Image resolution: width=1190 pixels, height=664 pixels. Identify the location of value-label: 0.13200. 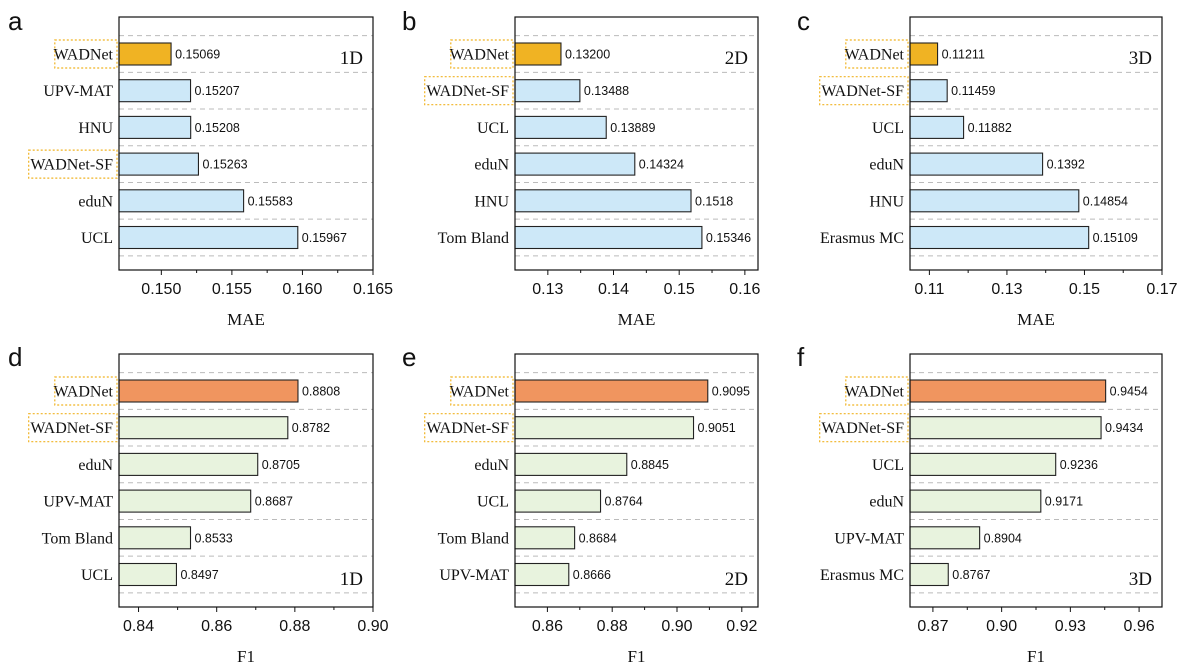
(587, 55).